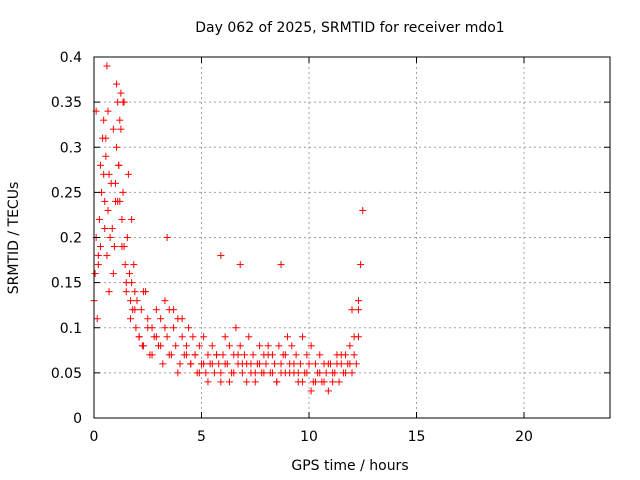  Describe the element at coordinates (71, 239) in the screenshot. I see `y-tick-label: 0.2` at that location.